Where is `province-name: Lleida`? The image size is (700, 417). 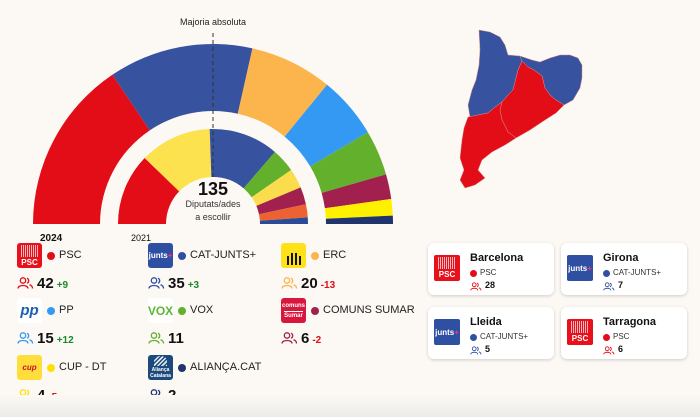 province-name: Lleida is located at coordinates (486, 322).